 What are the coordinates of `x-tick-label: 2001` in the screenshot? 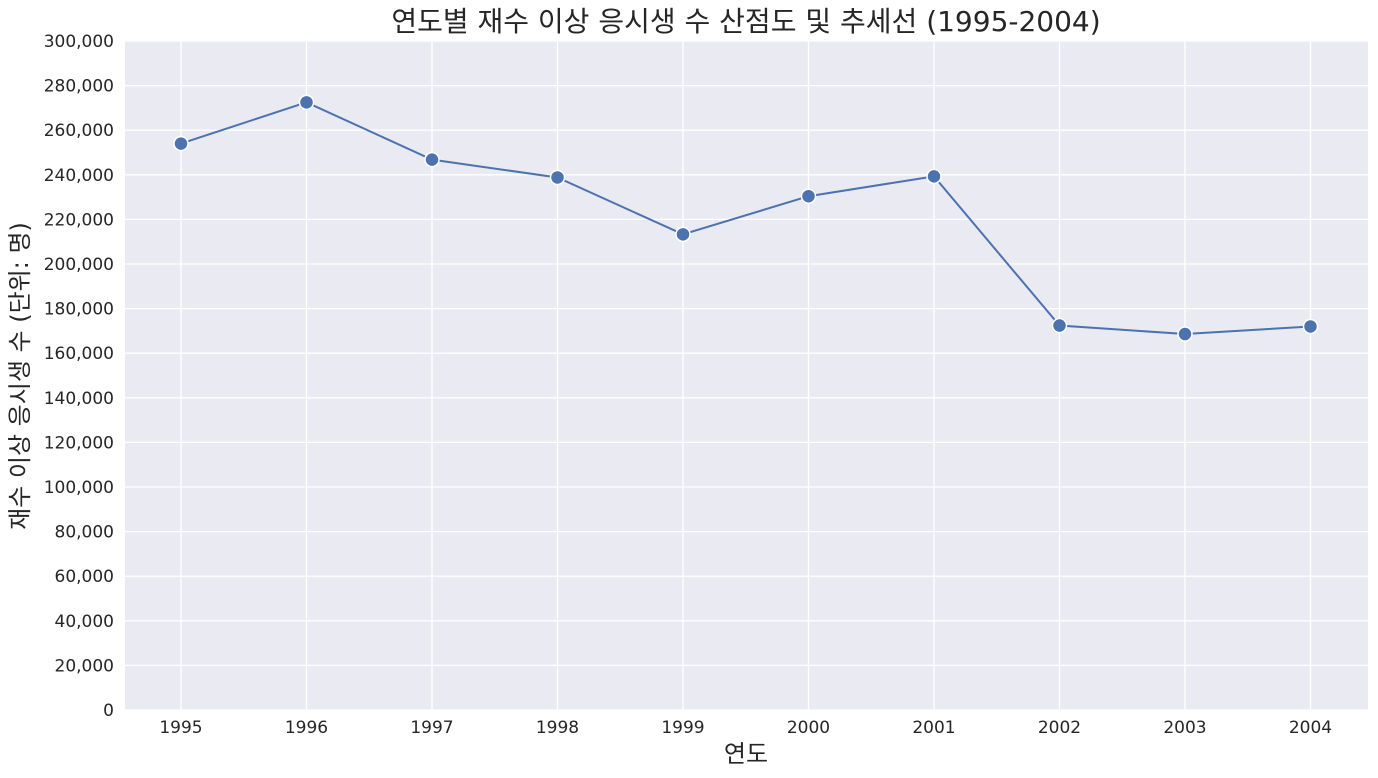 It's located at (933, 728).